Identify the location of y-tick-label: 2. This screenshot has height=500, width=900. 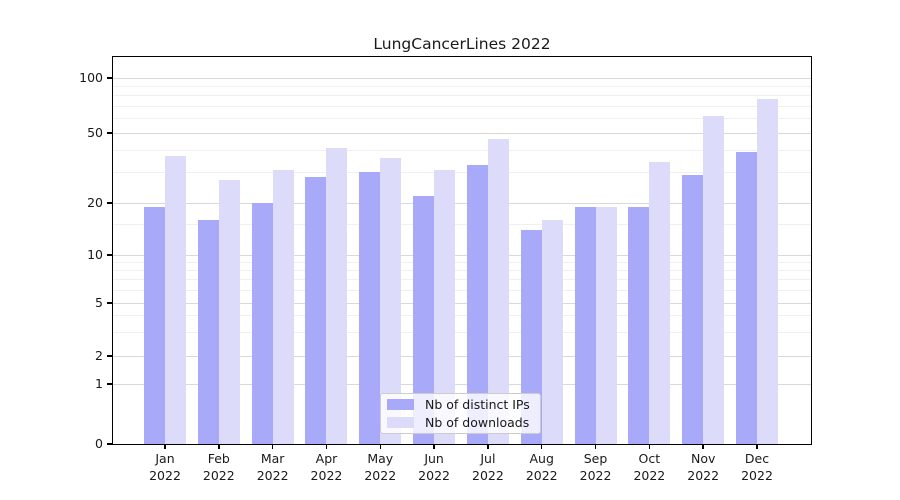
(99, 355).